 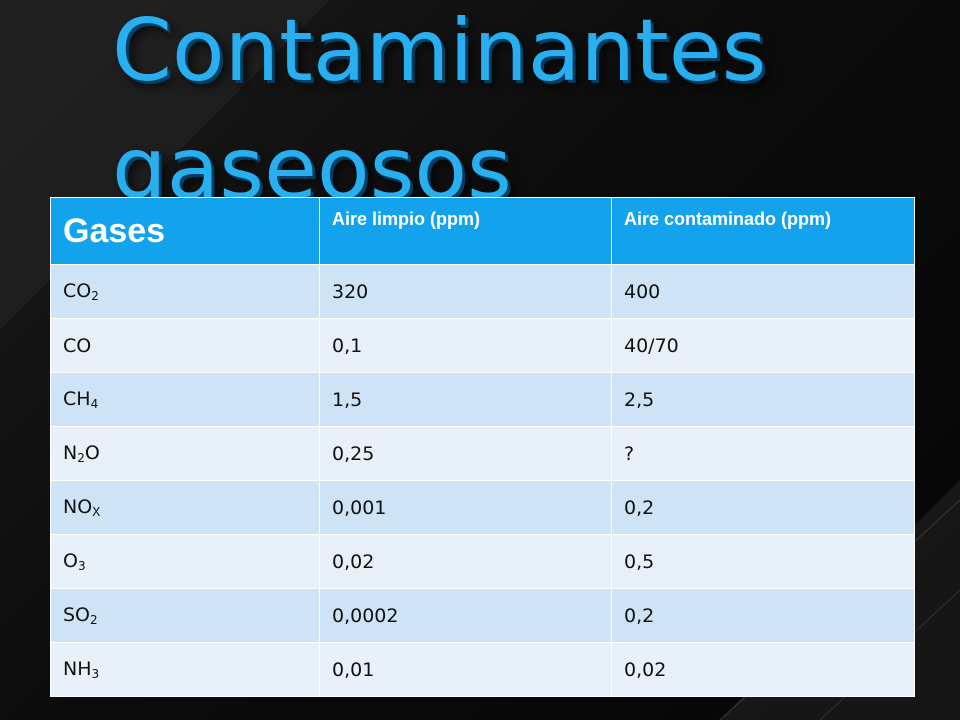 I want to click on cell-polluted-air: 400, so click(x=763, y=291).